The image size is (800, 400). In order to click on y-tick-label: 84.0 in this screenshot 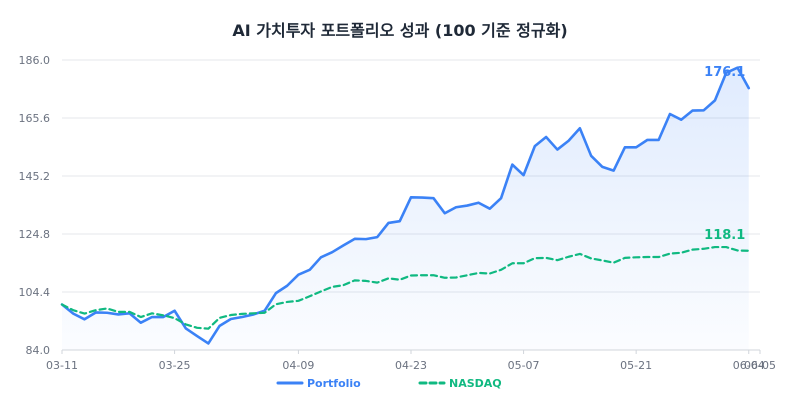, I will do `click(38, 350)`.